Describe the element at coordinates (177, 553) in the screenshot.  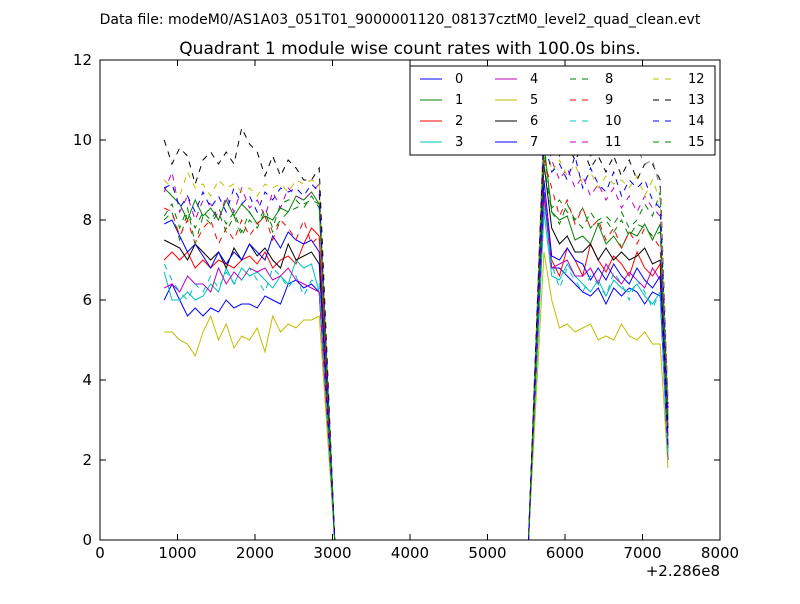
I see `x-tick-label: 1000` at that location.